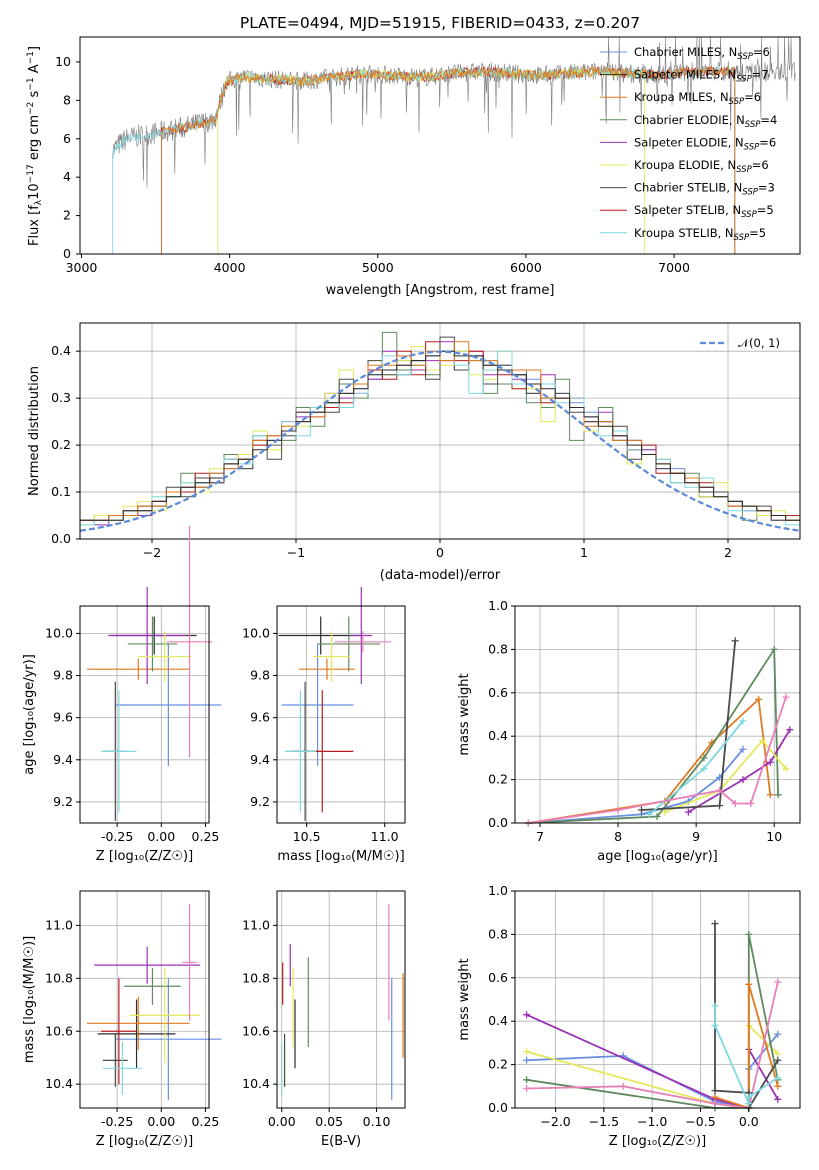 The width and height of the screenshot is (819, 1170). I want to click on histogram-xtick-label: 0, so click(440, 552).